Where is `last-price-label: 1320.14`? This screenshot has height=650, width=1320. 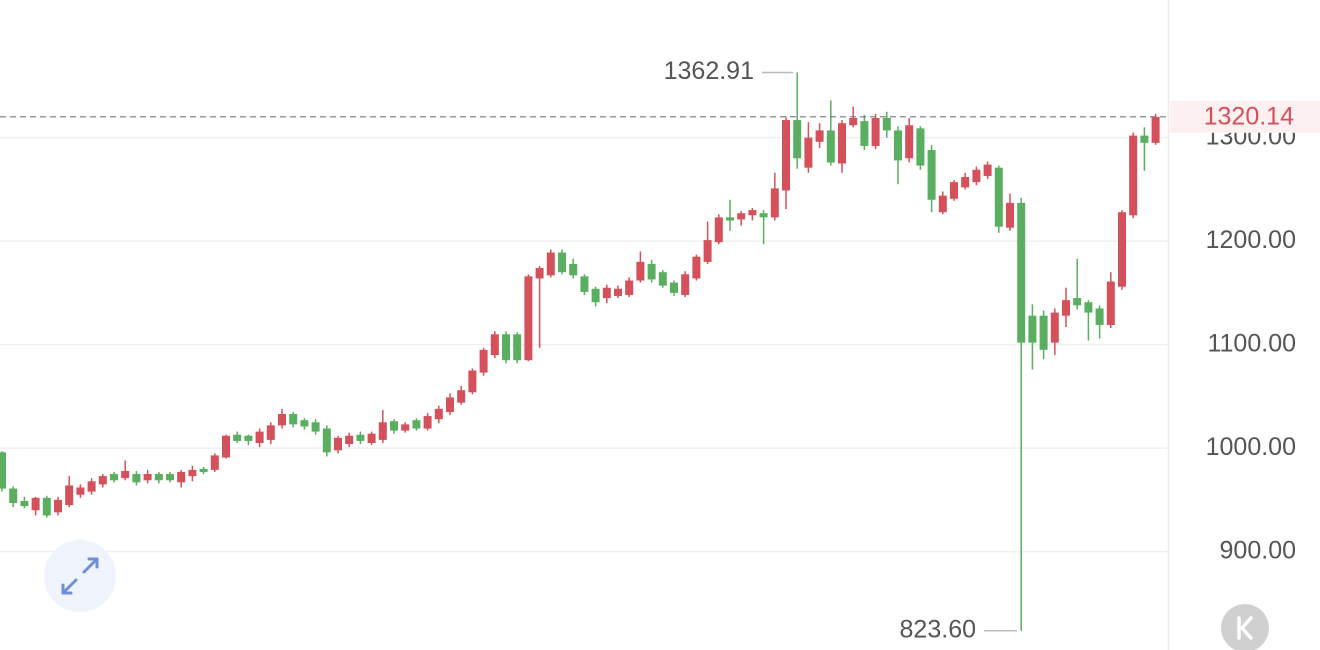
last-price-label: 1320.14 is located at coordinates (1249, 116).